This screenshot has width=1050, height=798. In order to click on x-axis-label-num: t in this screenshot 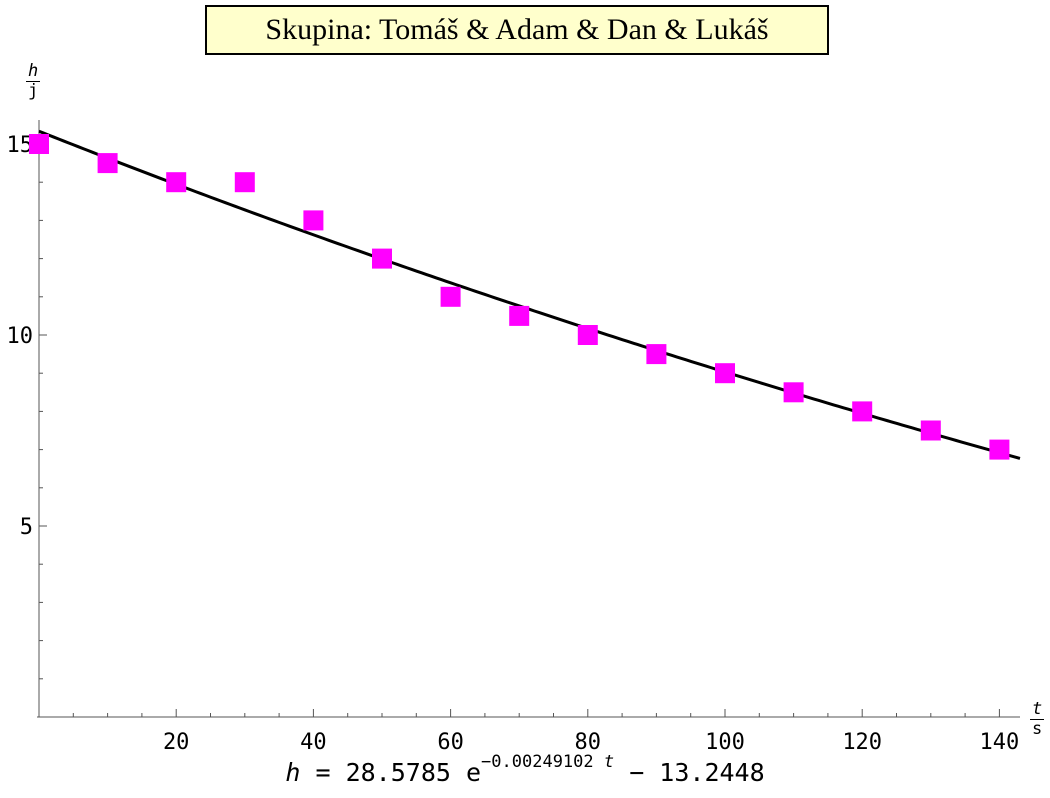, I will do `click(1037, 709)`.